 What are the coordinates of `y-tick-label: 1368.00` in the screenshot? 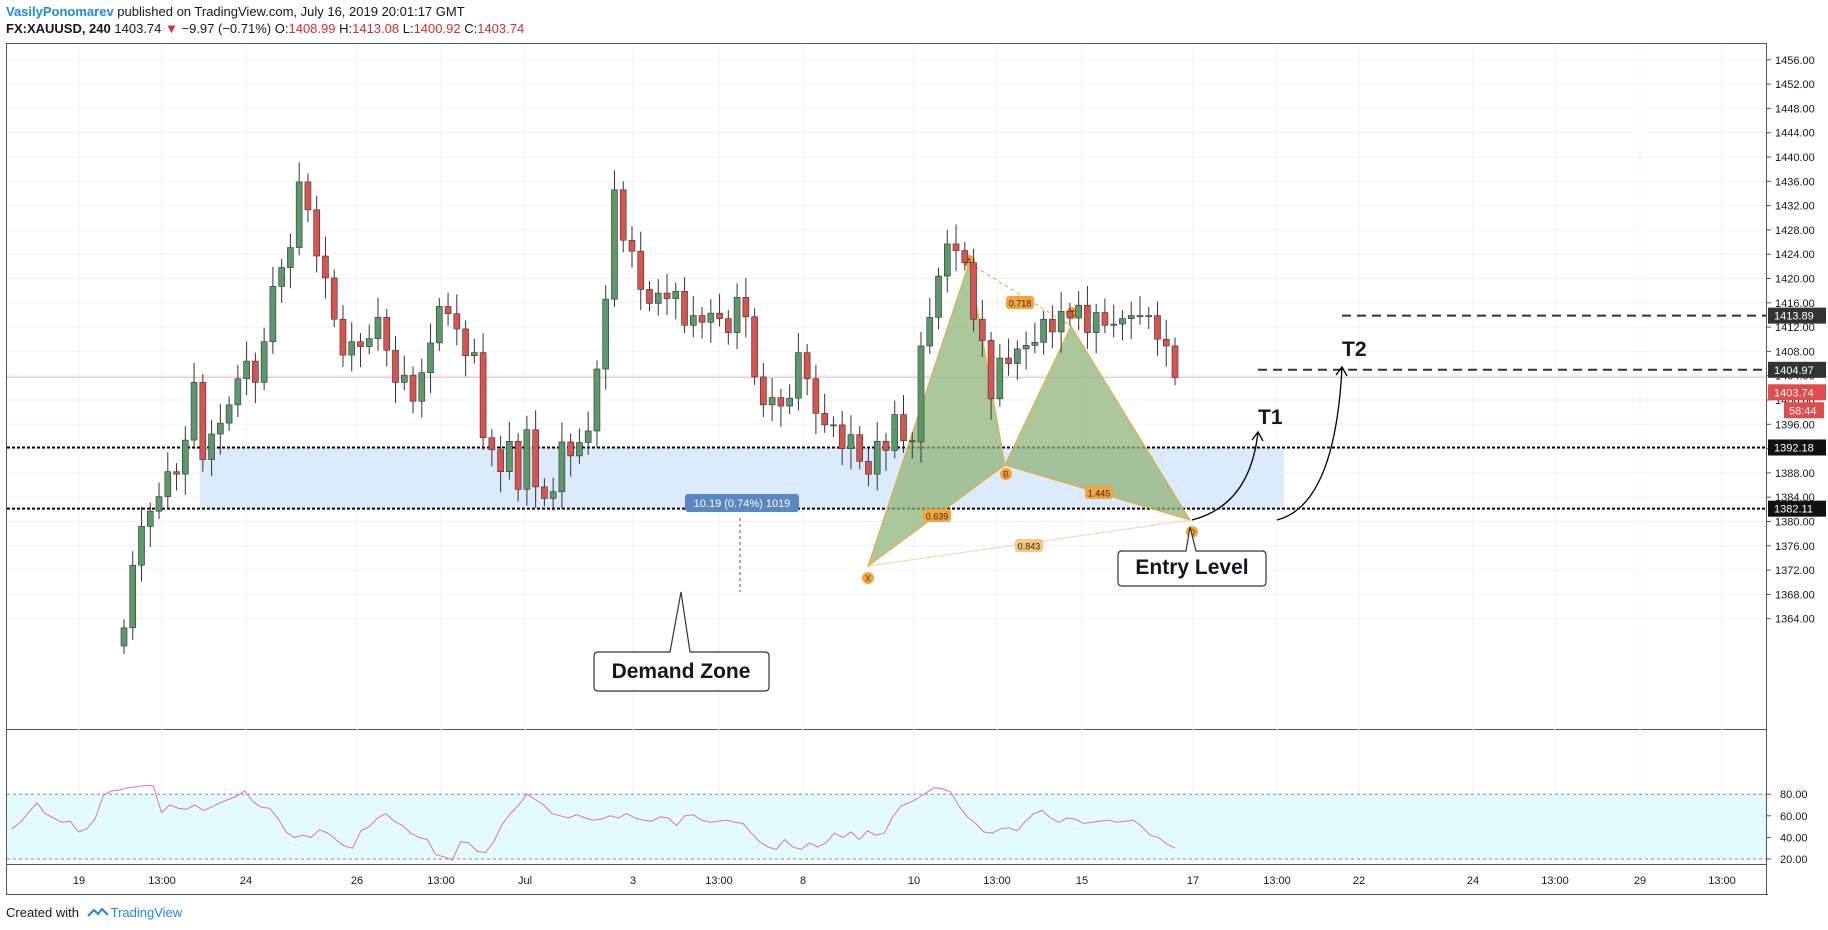 It's located at (1795, 595).